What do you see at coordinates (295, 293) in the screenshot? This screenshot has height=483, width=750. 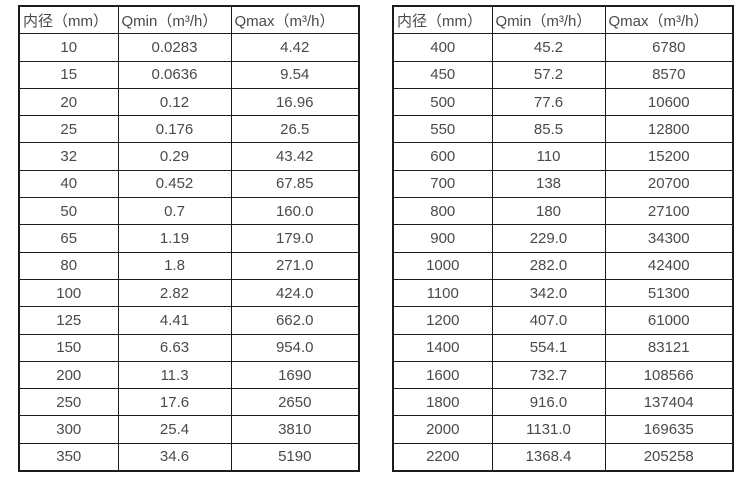 I see `table-cell: 424.0` at bounding box center [295, 293].